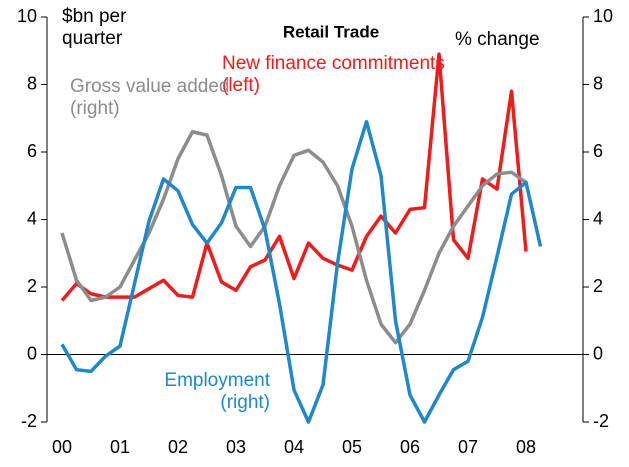  I want to click on x-tick-label: 07, so click(468, 447).